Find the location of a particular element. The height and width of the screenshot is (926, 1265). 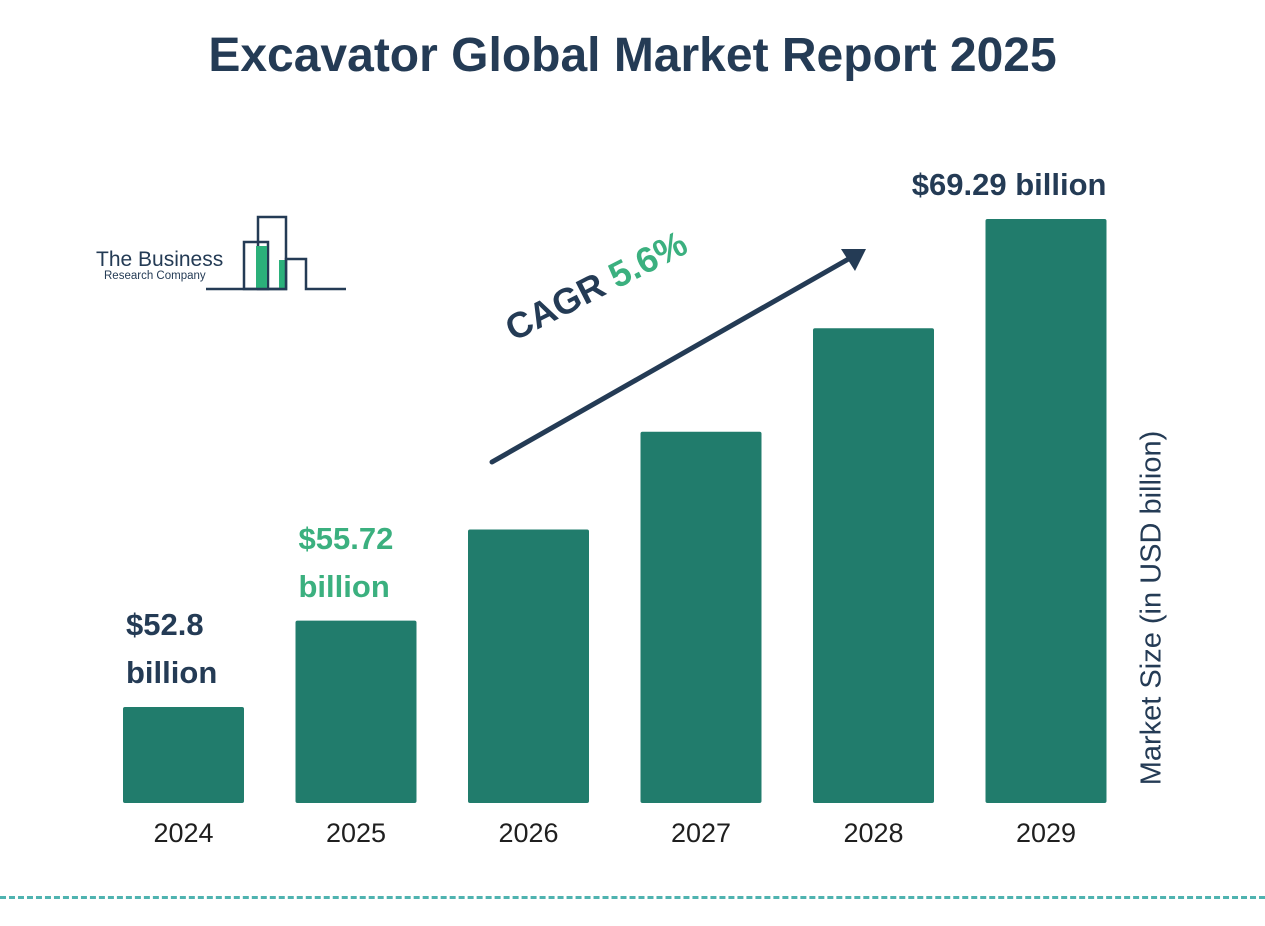

x-tick-label-2029: 2029 is located at coordinates (1046, 833).